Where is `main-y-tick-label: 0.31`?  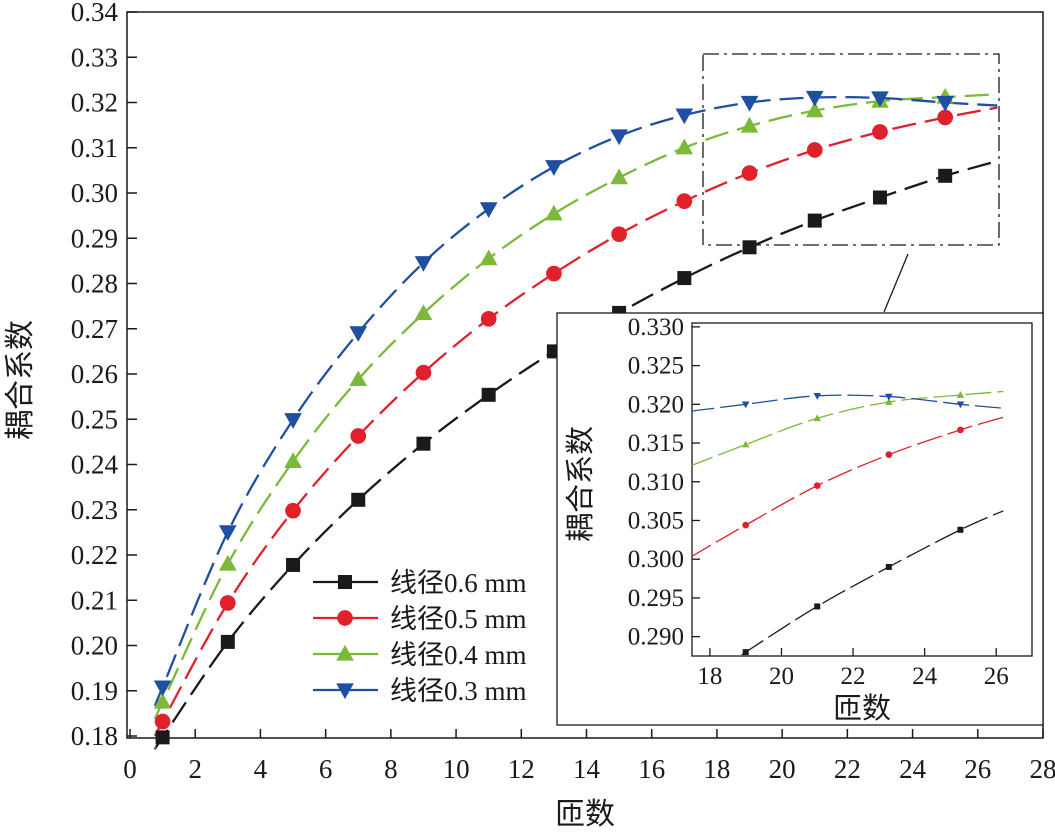
main-y-tick-label: 0.31 is located at coordinates (94, 148).